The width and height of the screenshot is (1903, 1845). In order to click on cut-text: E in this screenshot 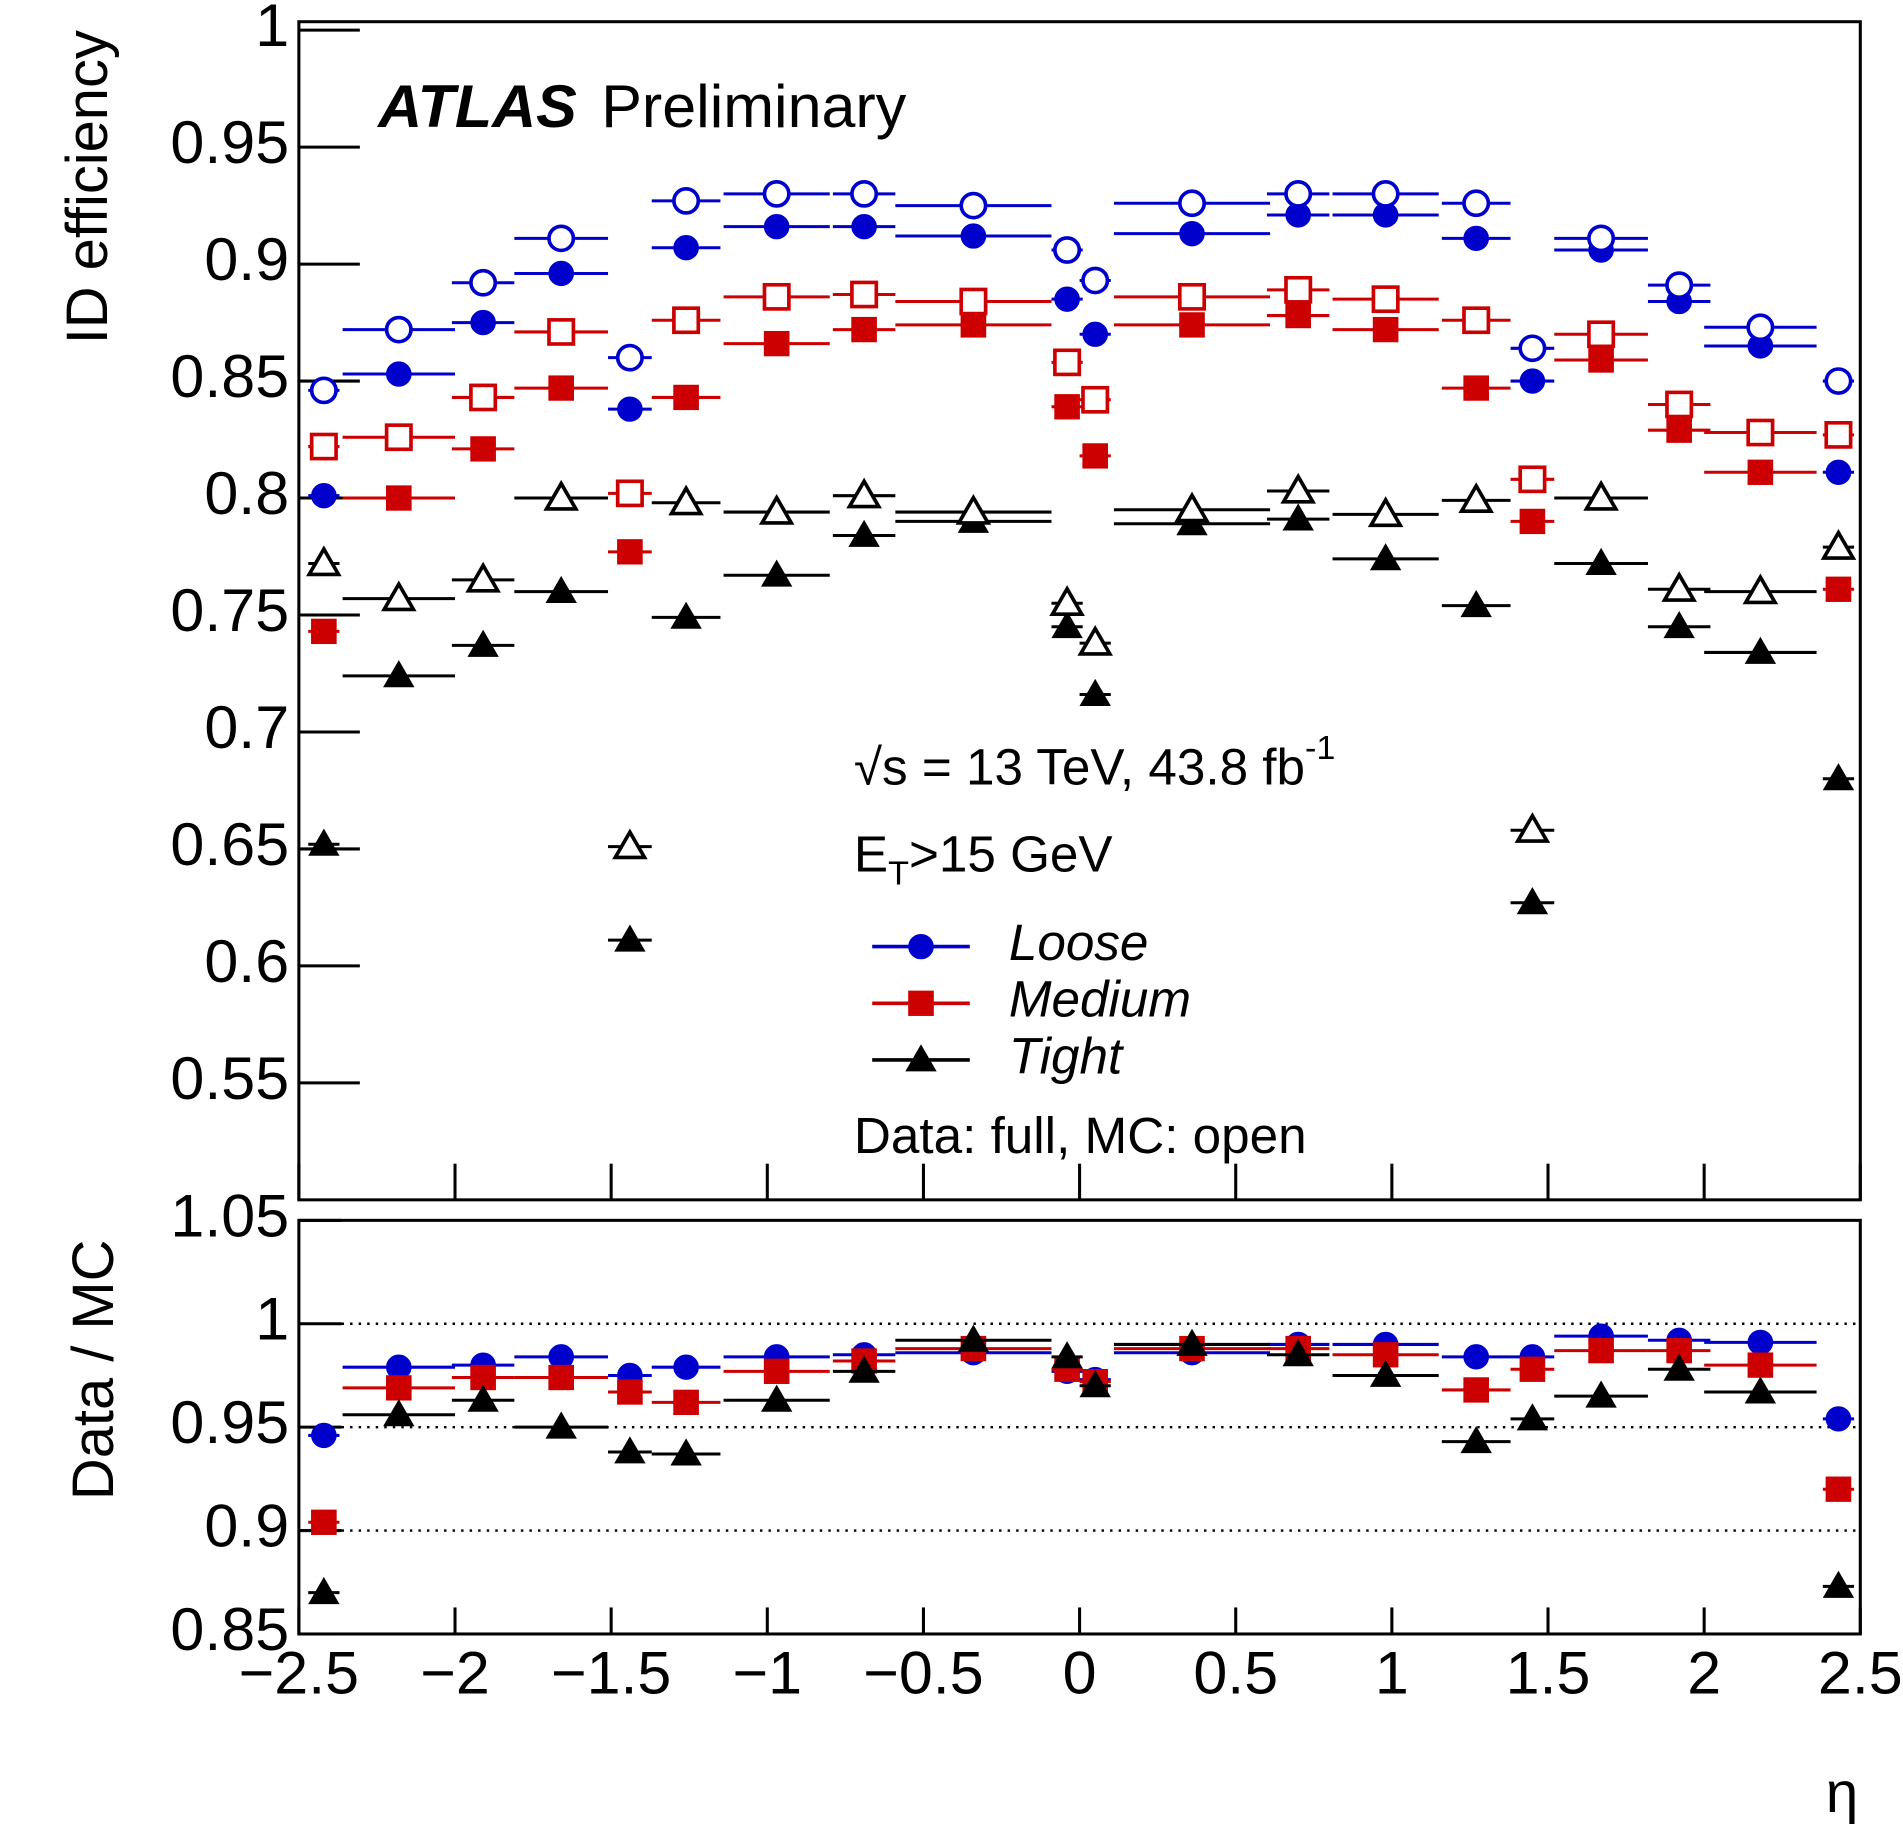, I will do `click(871, 854)`.